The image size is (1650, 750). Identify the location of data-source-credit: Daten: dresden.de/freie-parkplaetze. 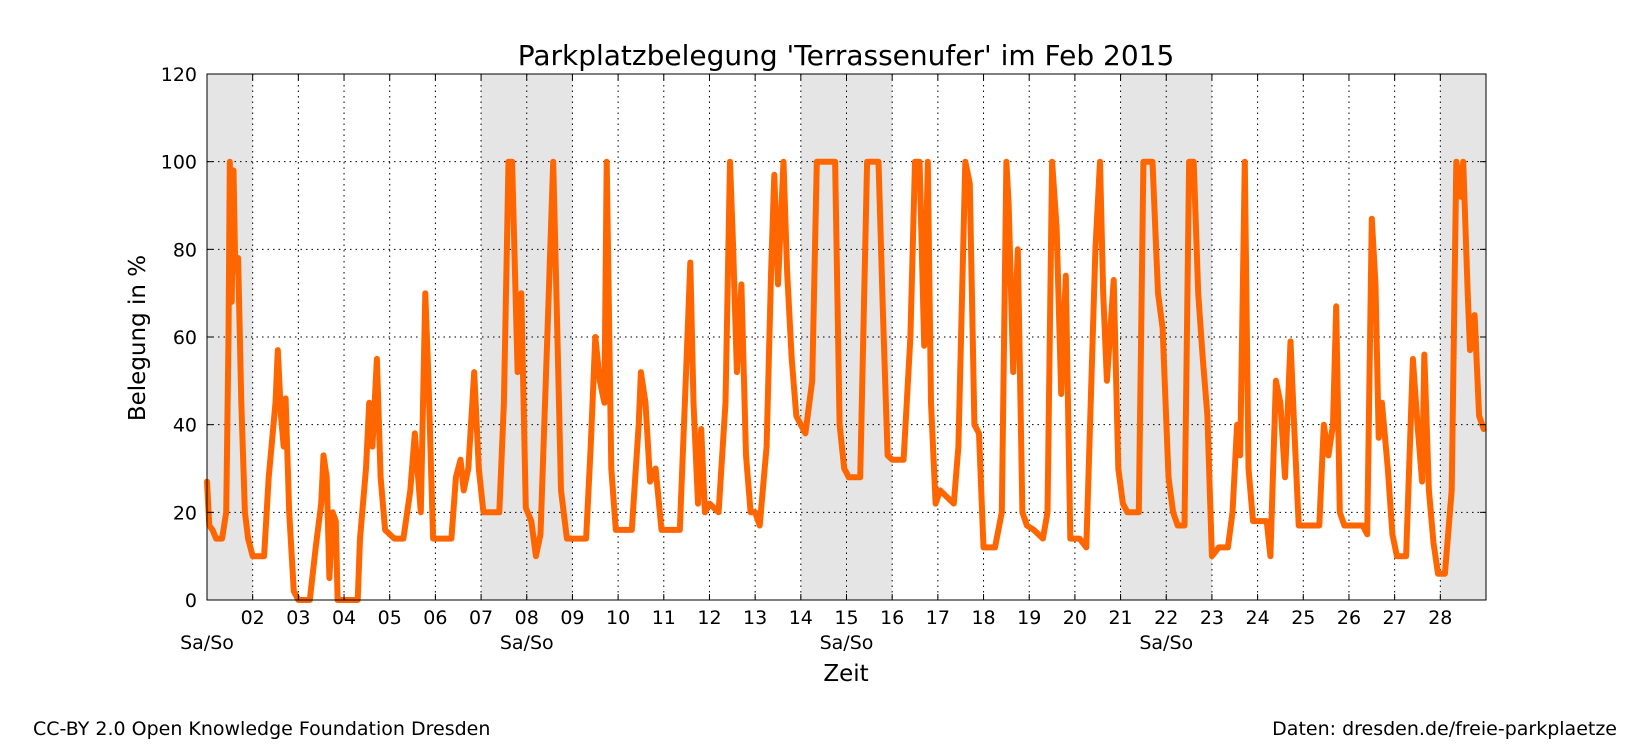
(1444, 729).